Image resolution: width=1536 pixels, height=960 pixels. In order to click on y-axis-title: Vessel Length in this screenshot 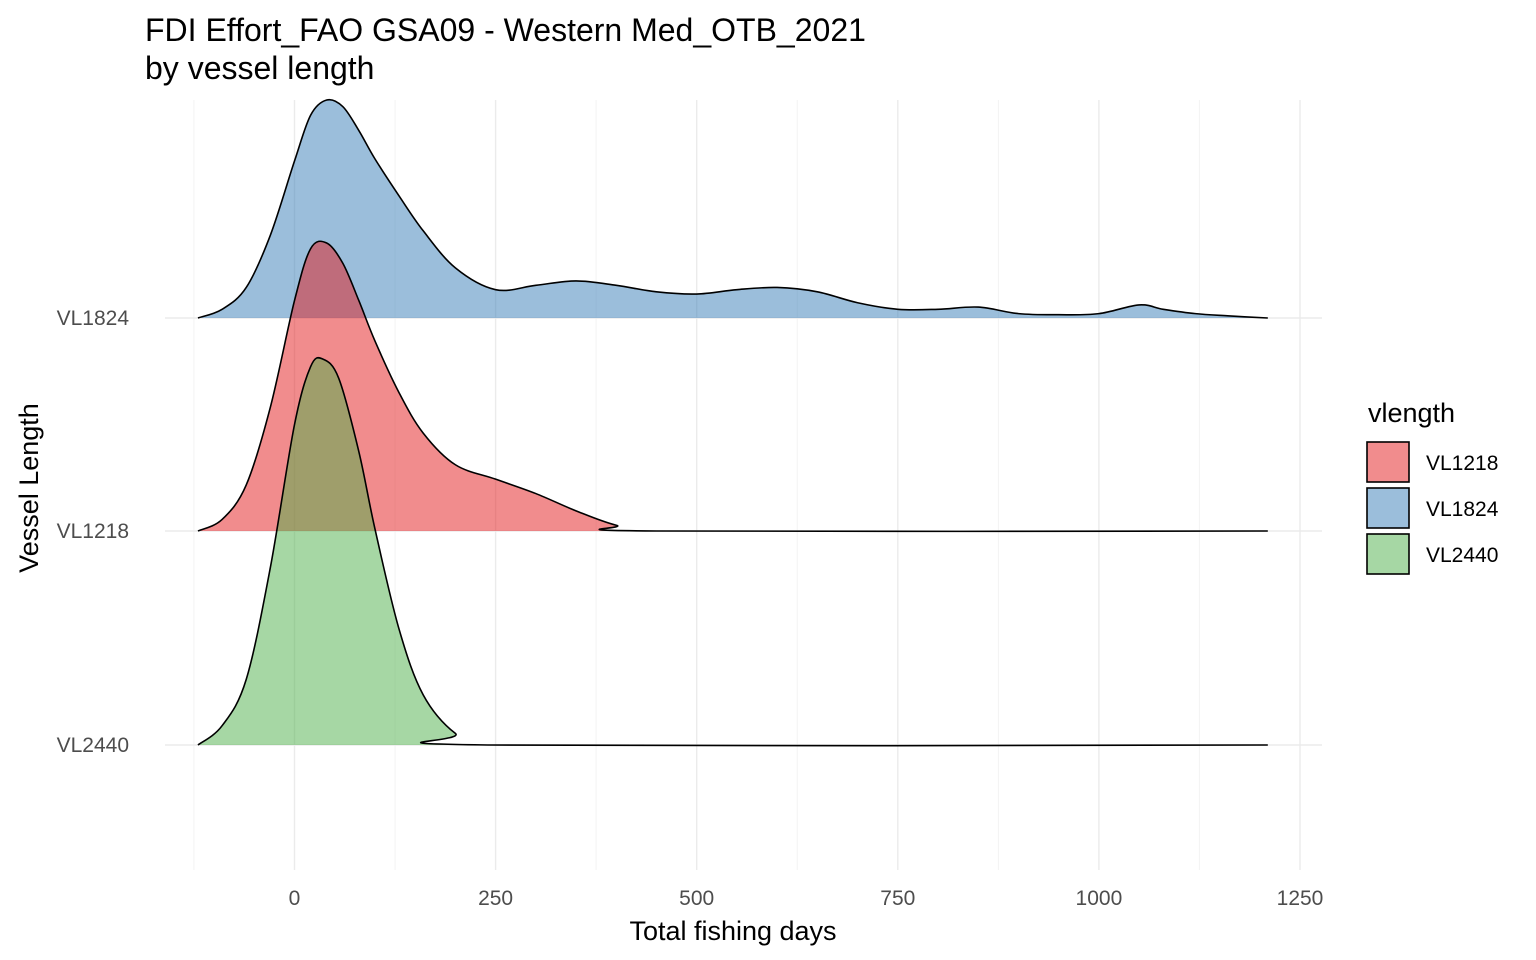, I will do `click(29, 488)`.